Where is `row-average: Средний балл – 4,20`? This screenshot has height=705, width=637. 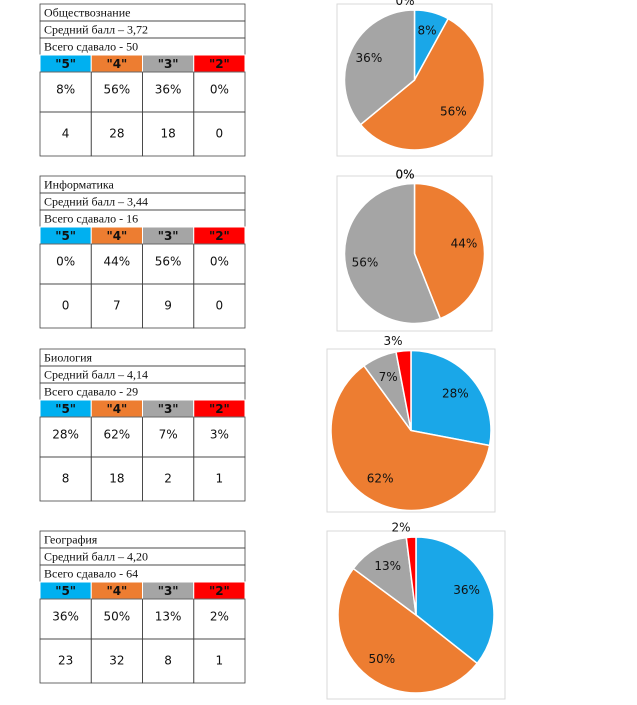 row-average: Средний балл – 4,20 is located at coordinates (96, 556).